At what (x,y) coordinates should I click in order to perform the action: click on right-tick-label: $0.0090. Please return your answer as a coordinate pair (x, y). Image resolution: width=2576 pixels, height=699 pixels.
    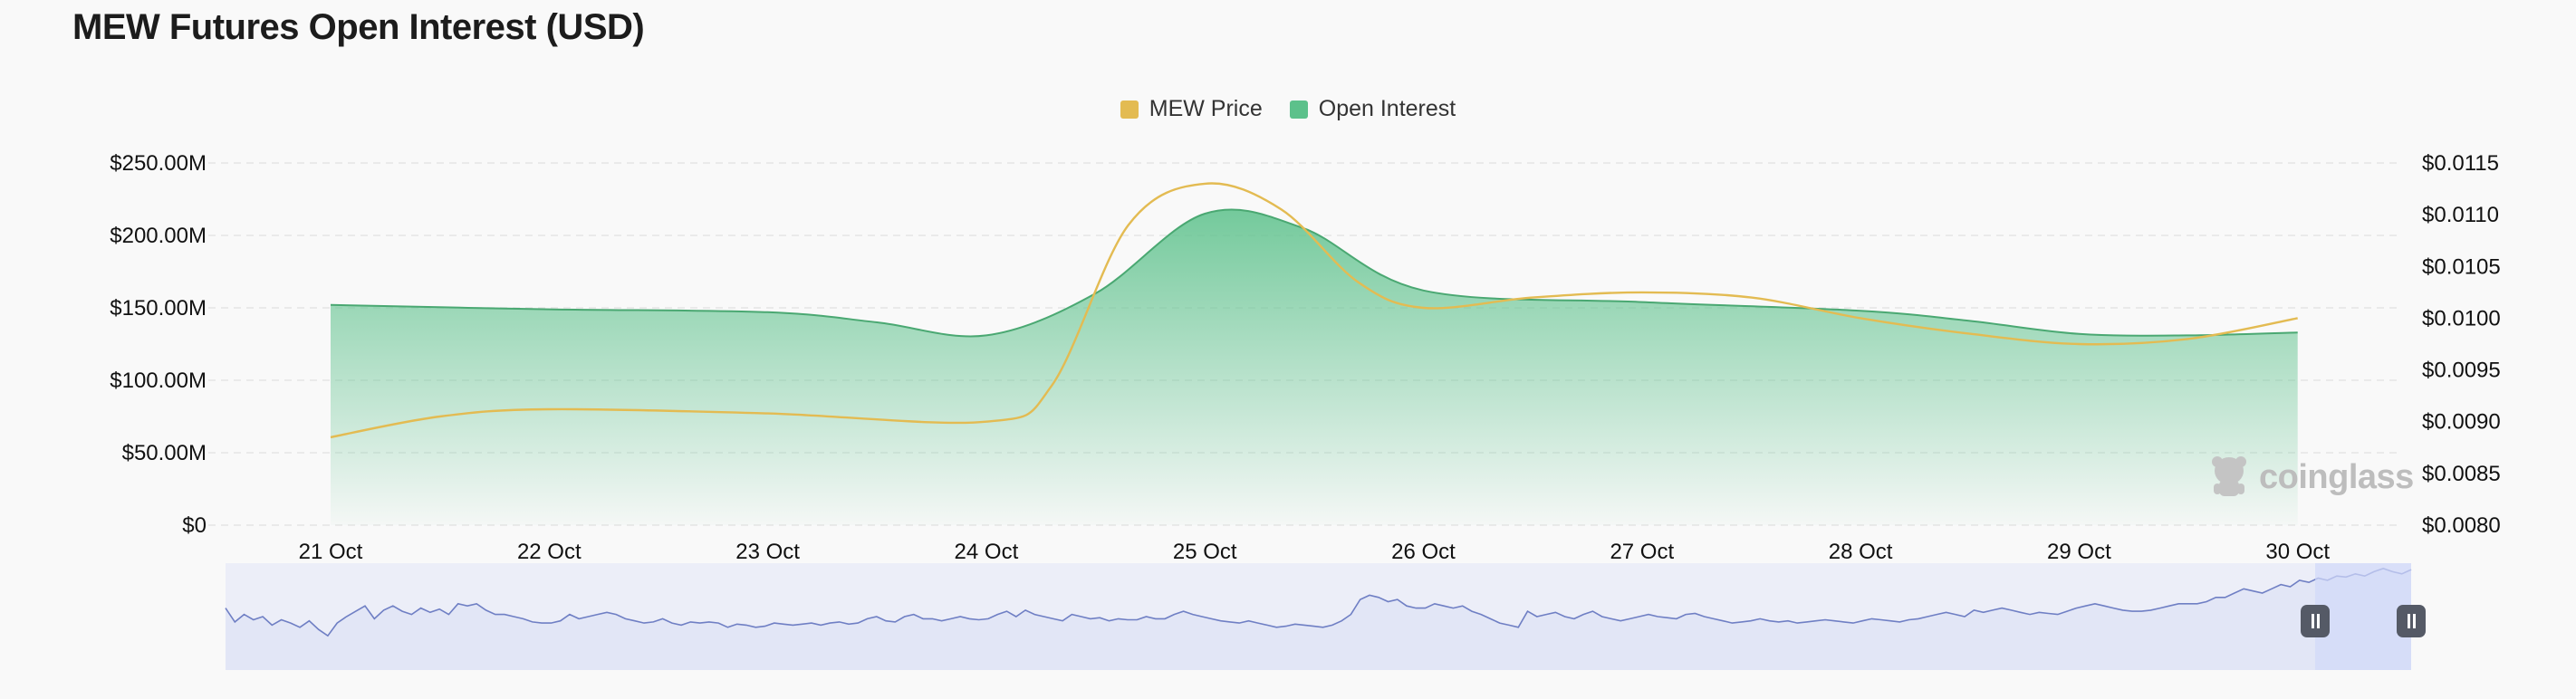
    Looking at the image, I should click on (2461, 423).